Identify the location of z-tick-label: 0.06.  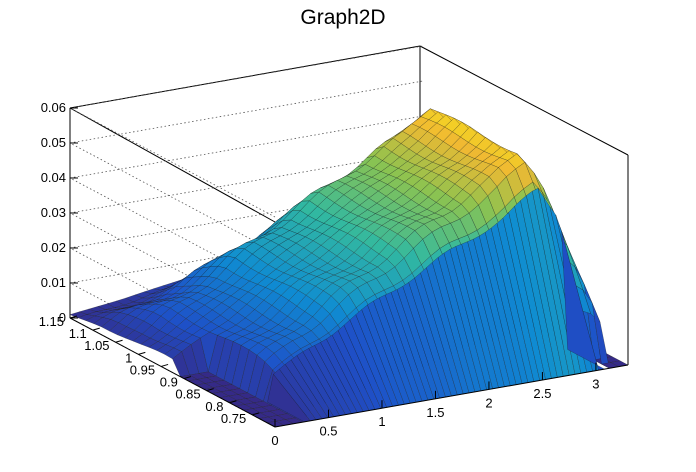
(53, 107).